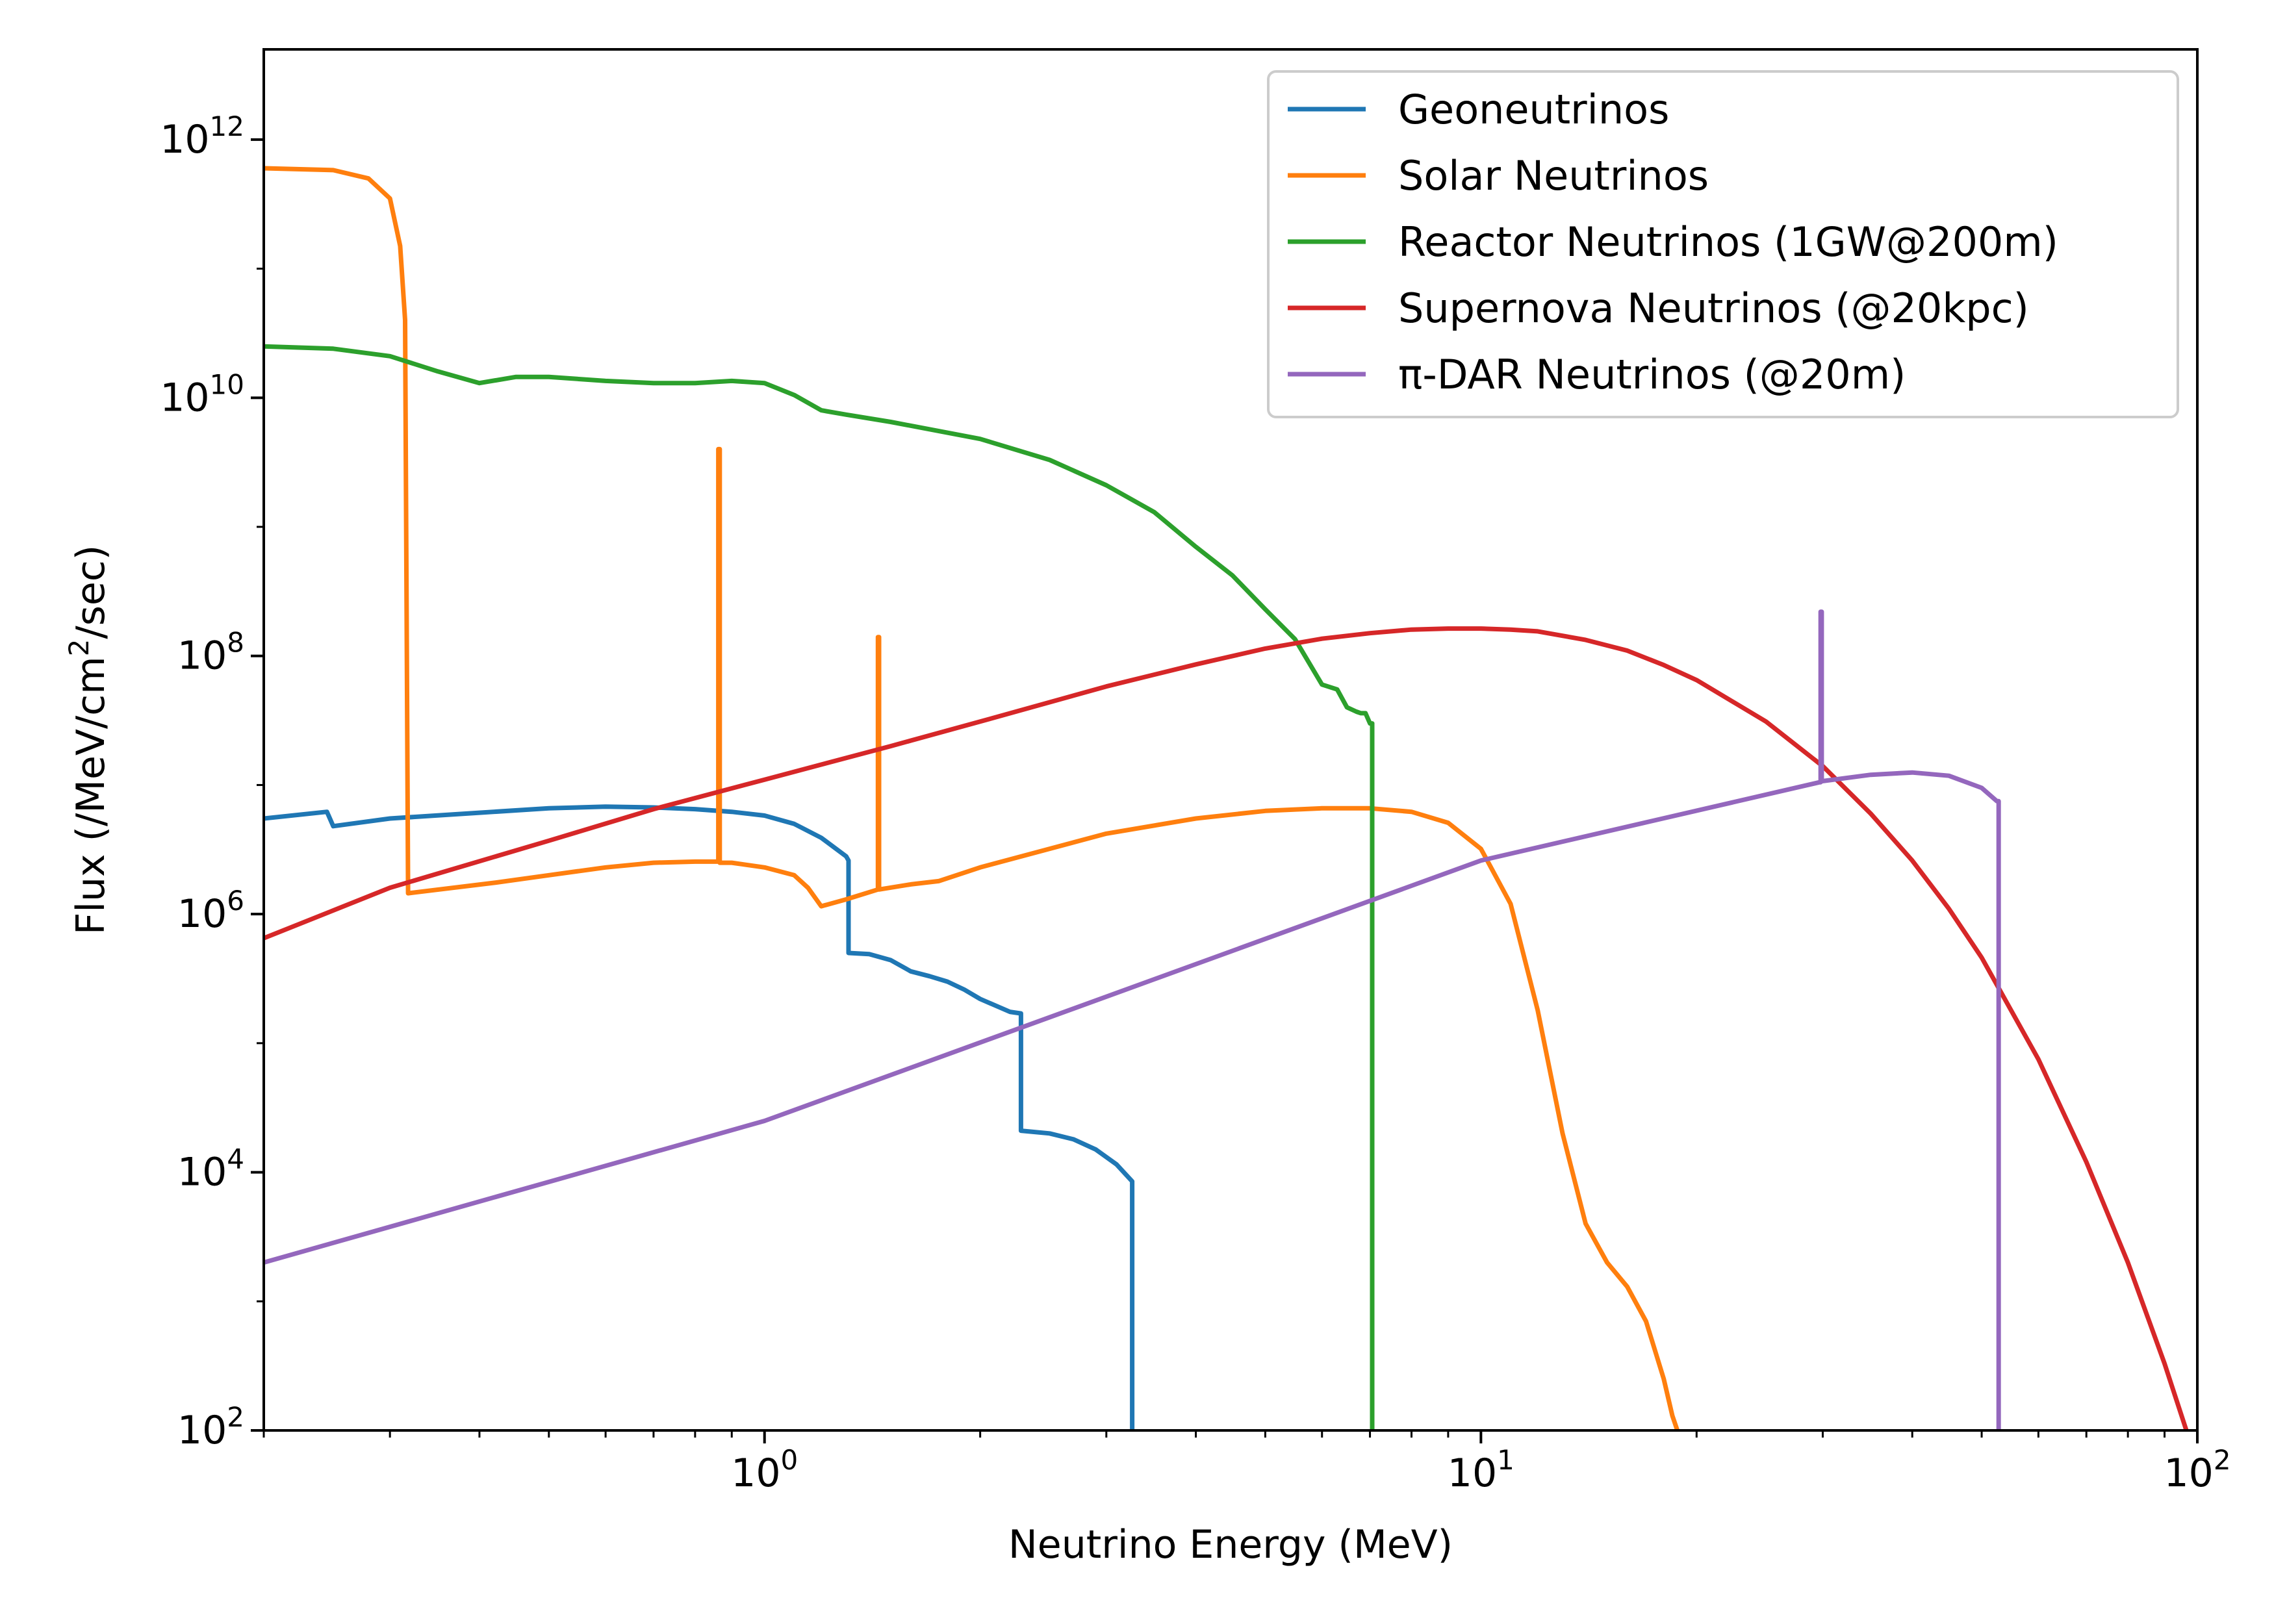 The width and height of the screenshot is (2274, 1624). What do you see at coordinates (210, 911) in the screenshot?
I see `y-tick-label: 10⁶` at bounding box center [210, 911].